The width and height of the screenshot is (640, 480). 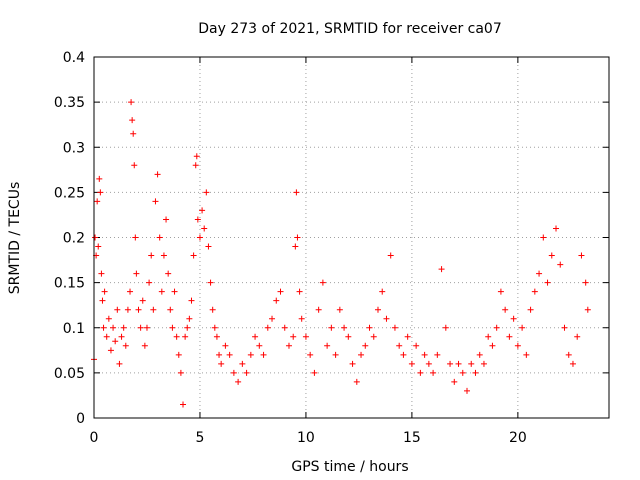 What do you see at coordinates (94, 438) in the screenshot?
I see `x-tick-label: 0` at bounding box center [94, 438].